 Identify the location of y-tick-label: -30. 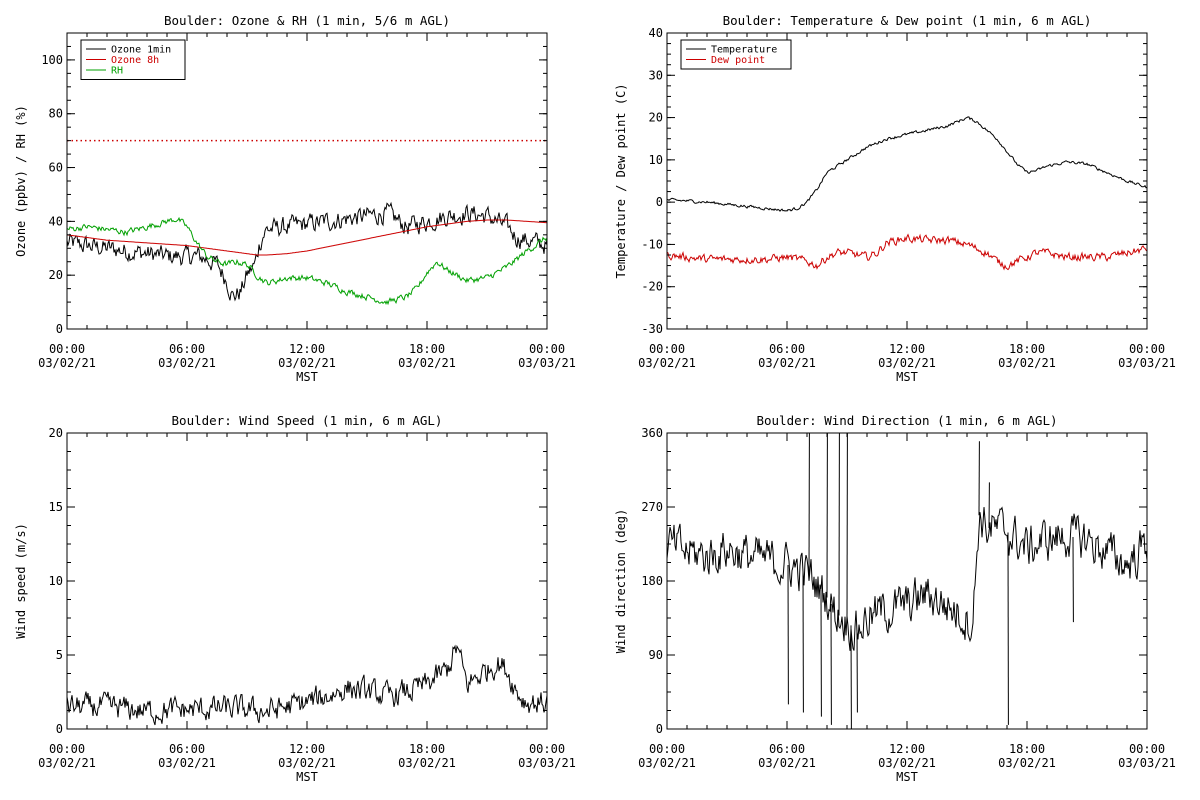
(652, 329).